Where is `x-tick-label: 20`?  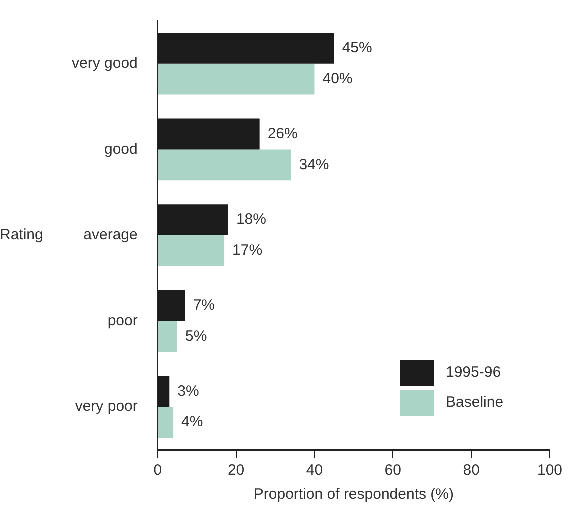
x-tick-label: 20 is located at coordinates (236, 471).